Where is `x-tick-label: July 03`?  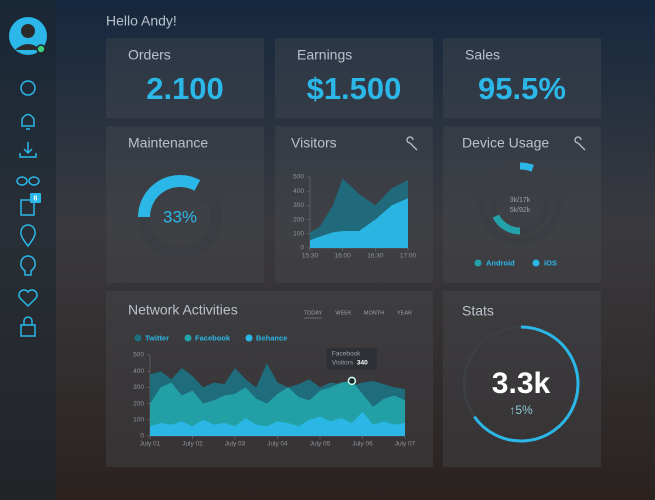 x-tick-label: July 03 is located at coordinates (235, 444).